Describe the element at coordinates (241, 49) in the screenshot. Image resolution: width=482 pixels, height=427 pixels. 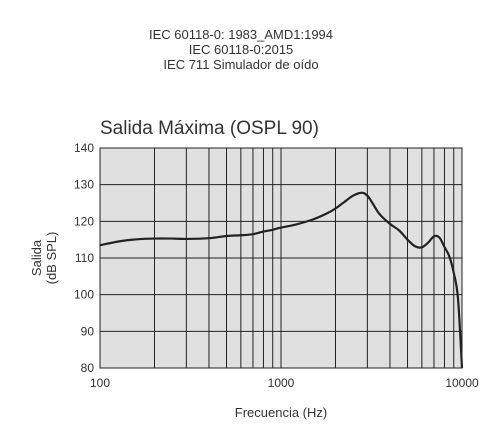
I see `standard-line-2: IEC 60118-0:2015` at that location.